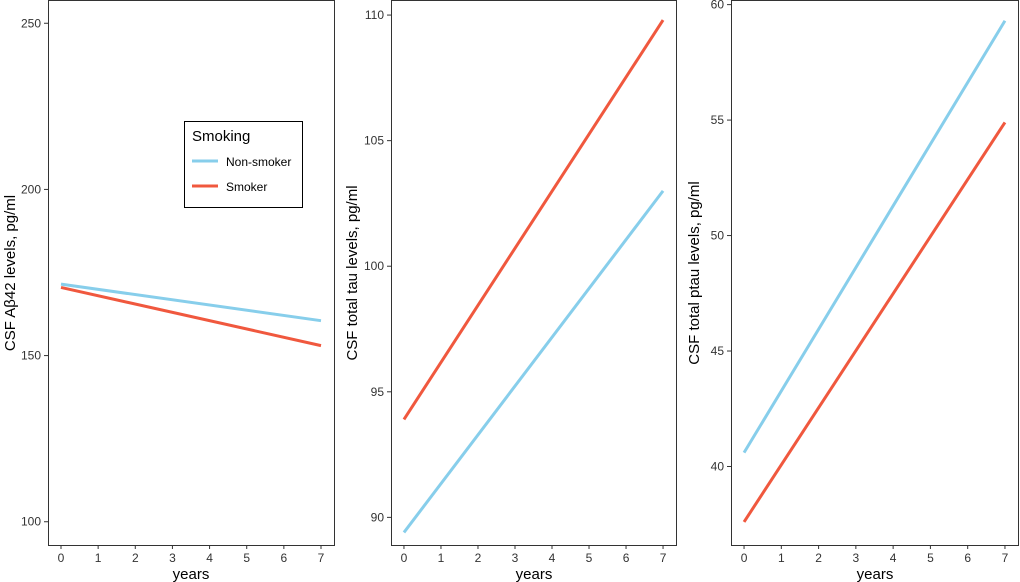 The width and height of the screenshot is (1020, 582). Describe the element at coordinates (856, 558) in the screenshot. I see `panel-3-x-tick-label: 3` at that location.